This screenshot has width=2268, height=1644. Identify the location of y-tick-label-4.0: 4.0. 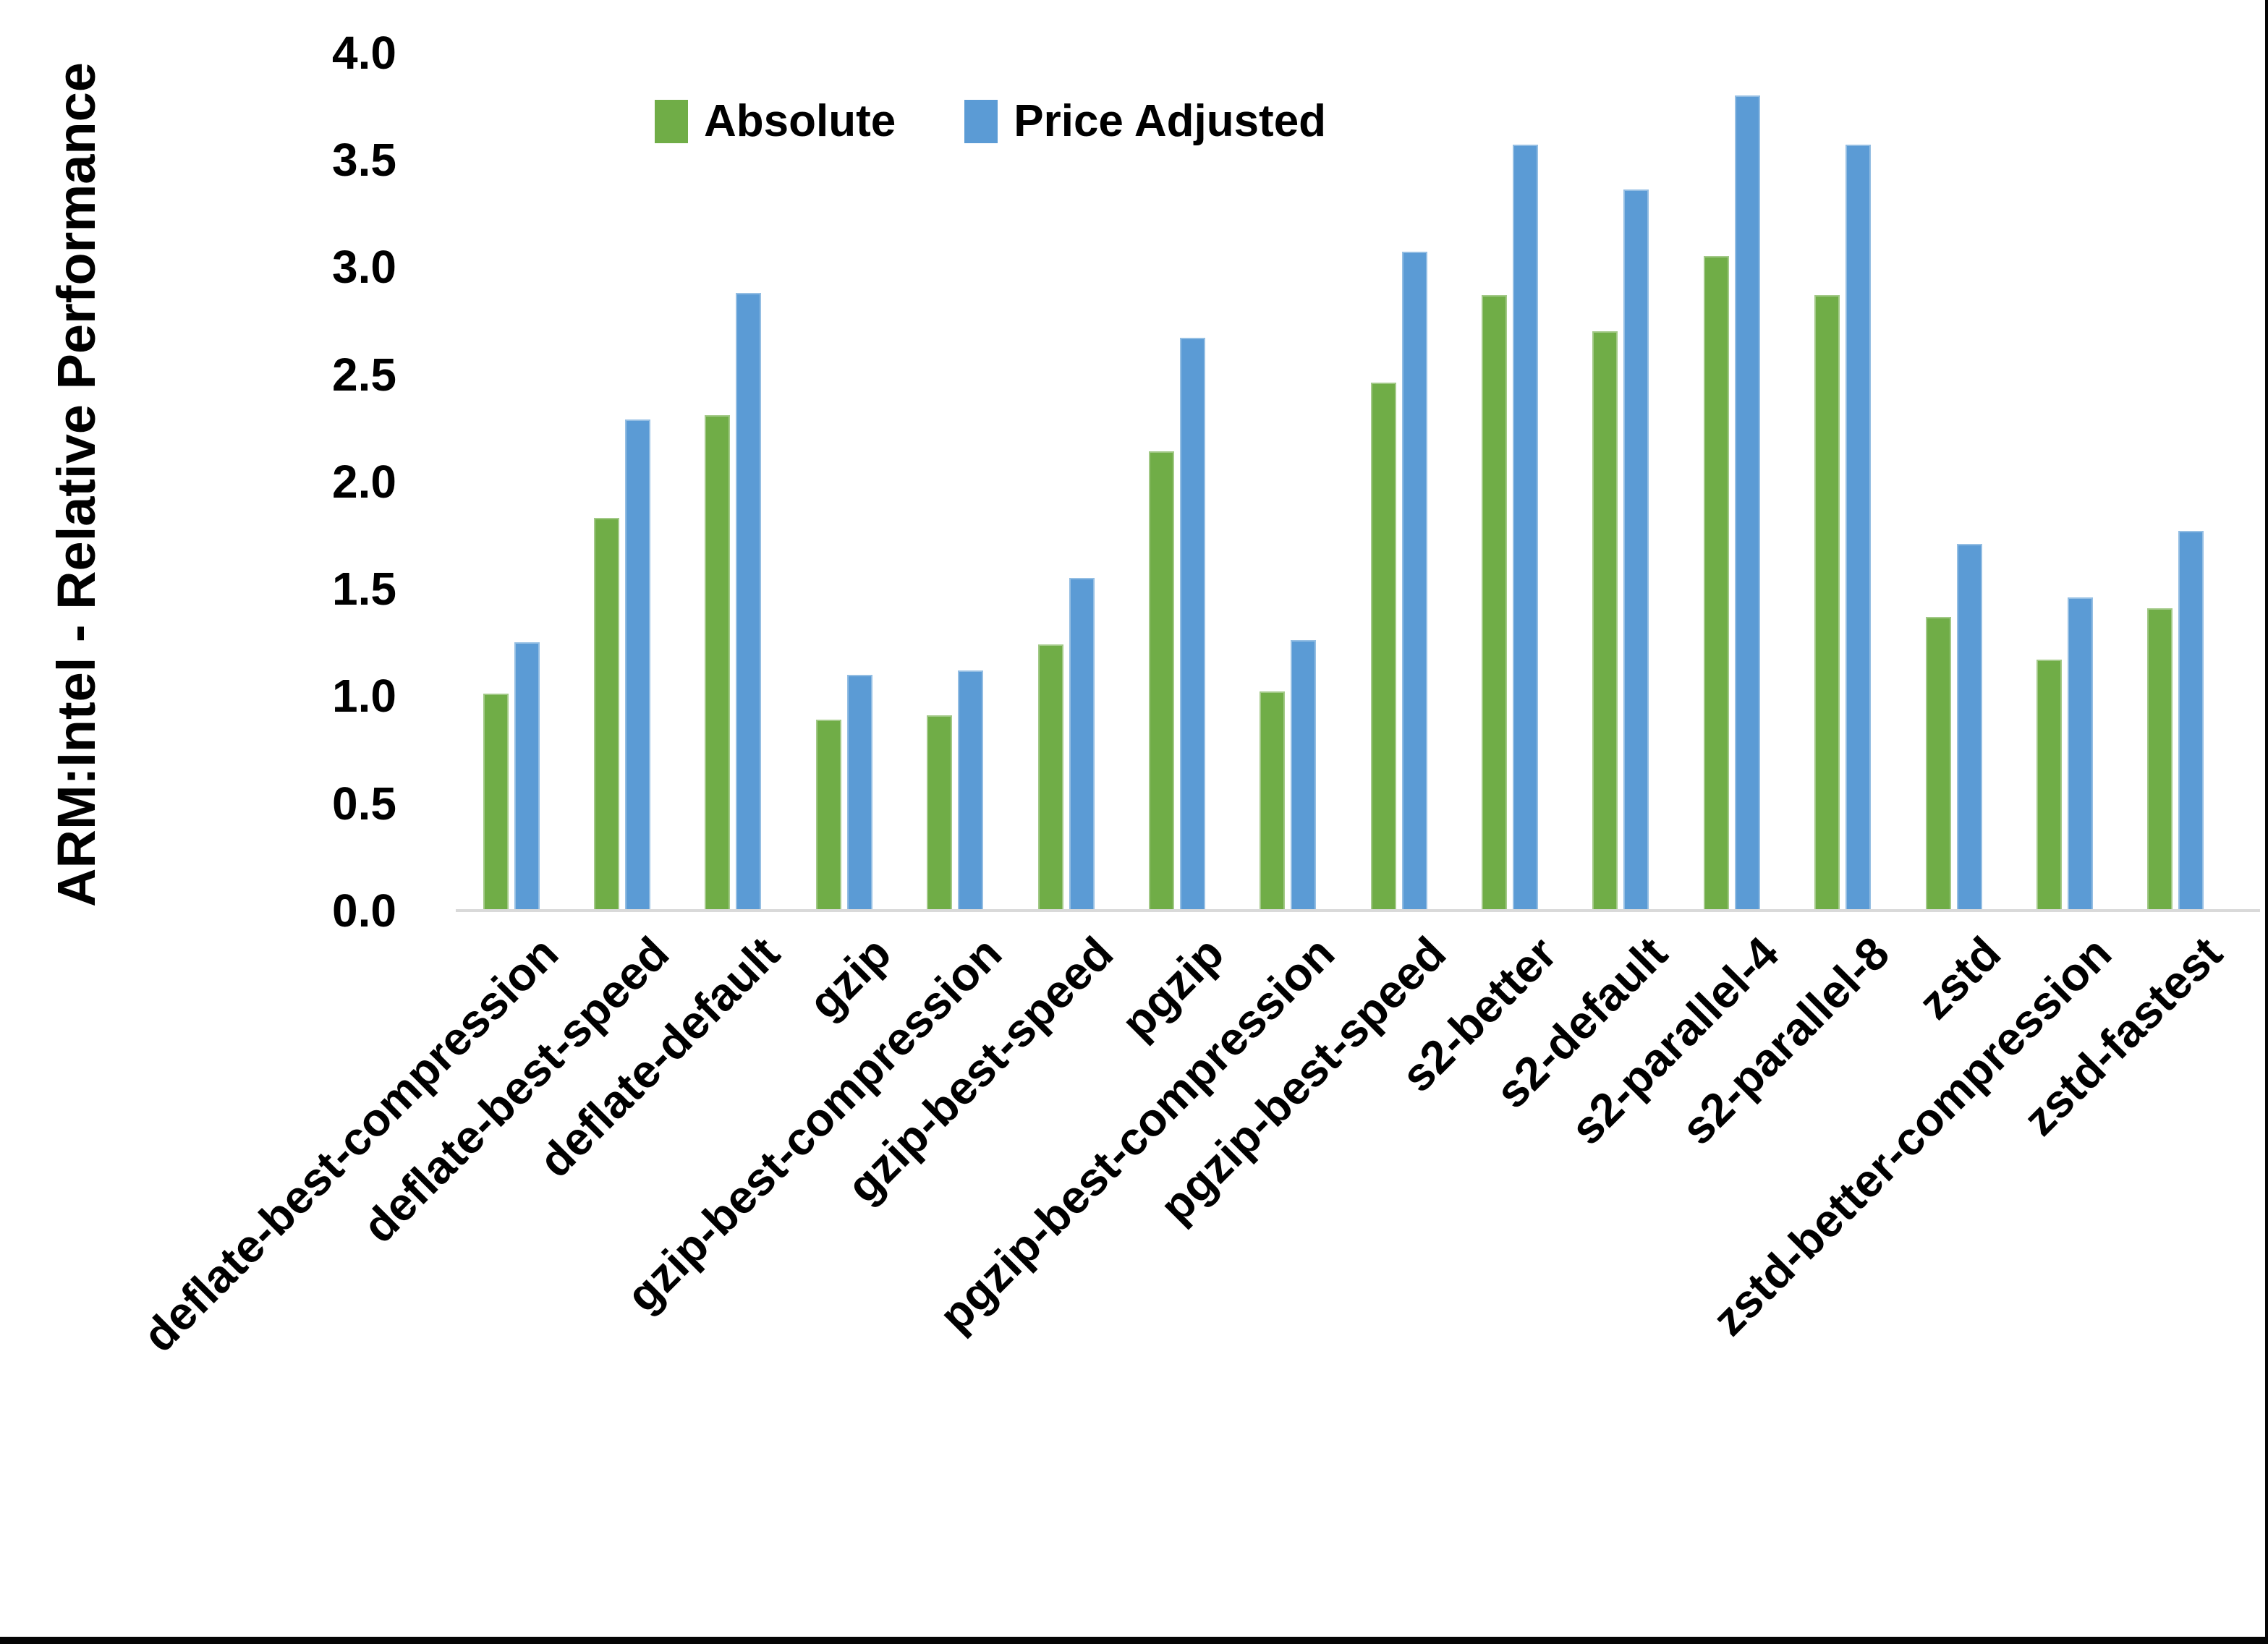
(364, 52).